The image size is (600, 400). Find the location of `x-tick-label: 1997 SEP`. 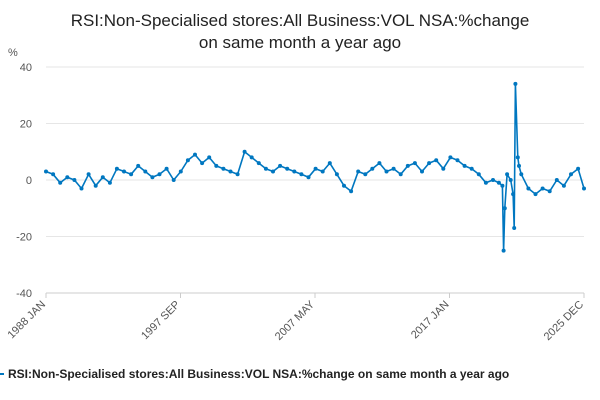

x-tick-label: 1997 SEP is located at coordinates (161, 321).